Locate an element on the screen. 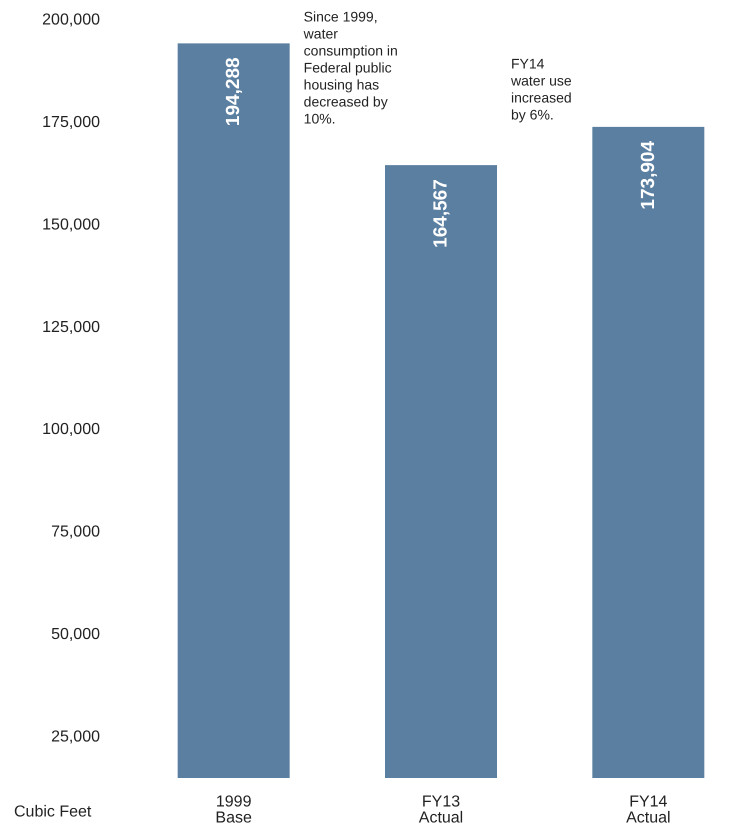 The image size is (752, 840). annotation: FY14 water use increased by 6%. is located at coordinates (543, 89).